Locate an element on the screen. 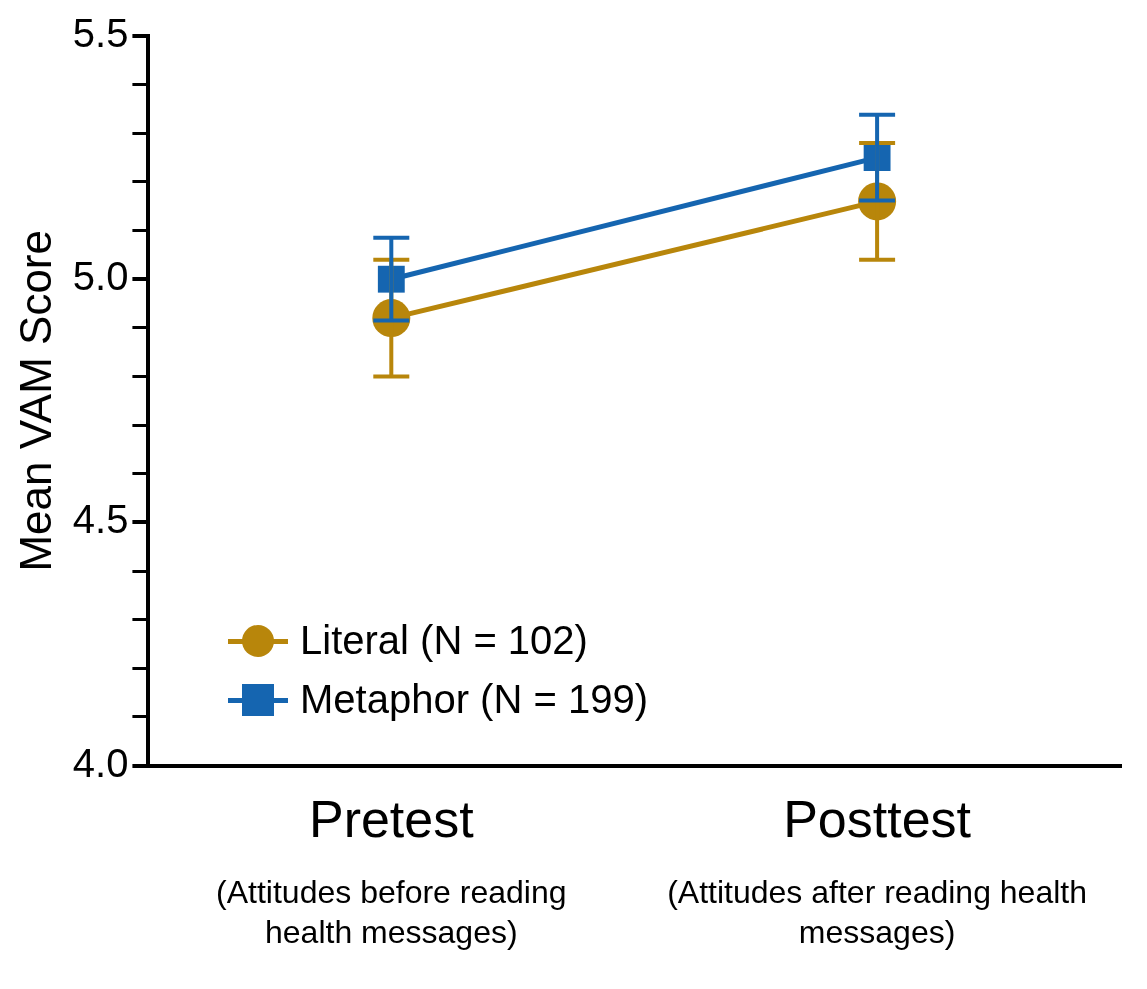 The width and height of the screenshot is (1147, 989). legend-label: Metaphor (N = 199) is located at coordinates (474, 699).